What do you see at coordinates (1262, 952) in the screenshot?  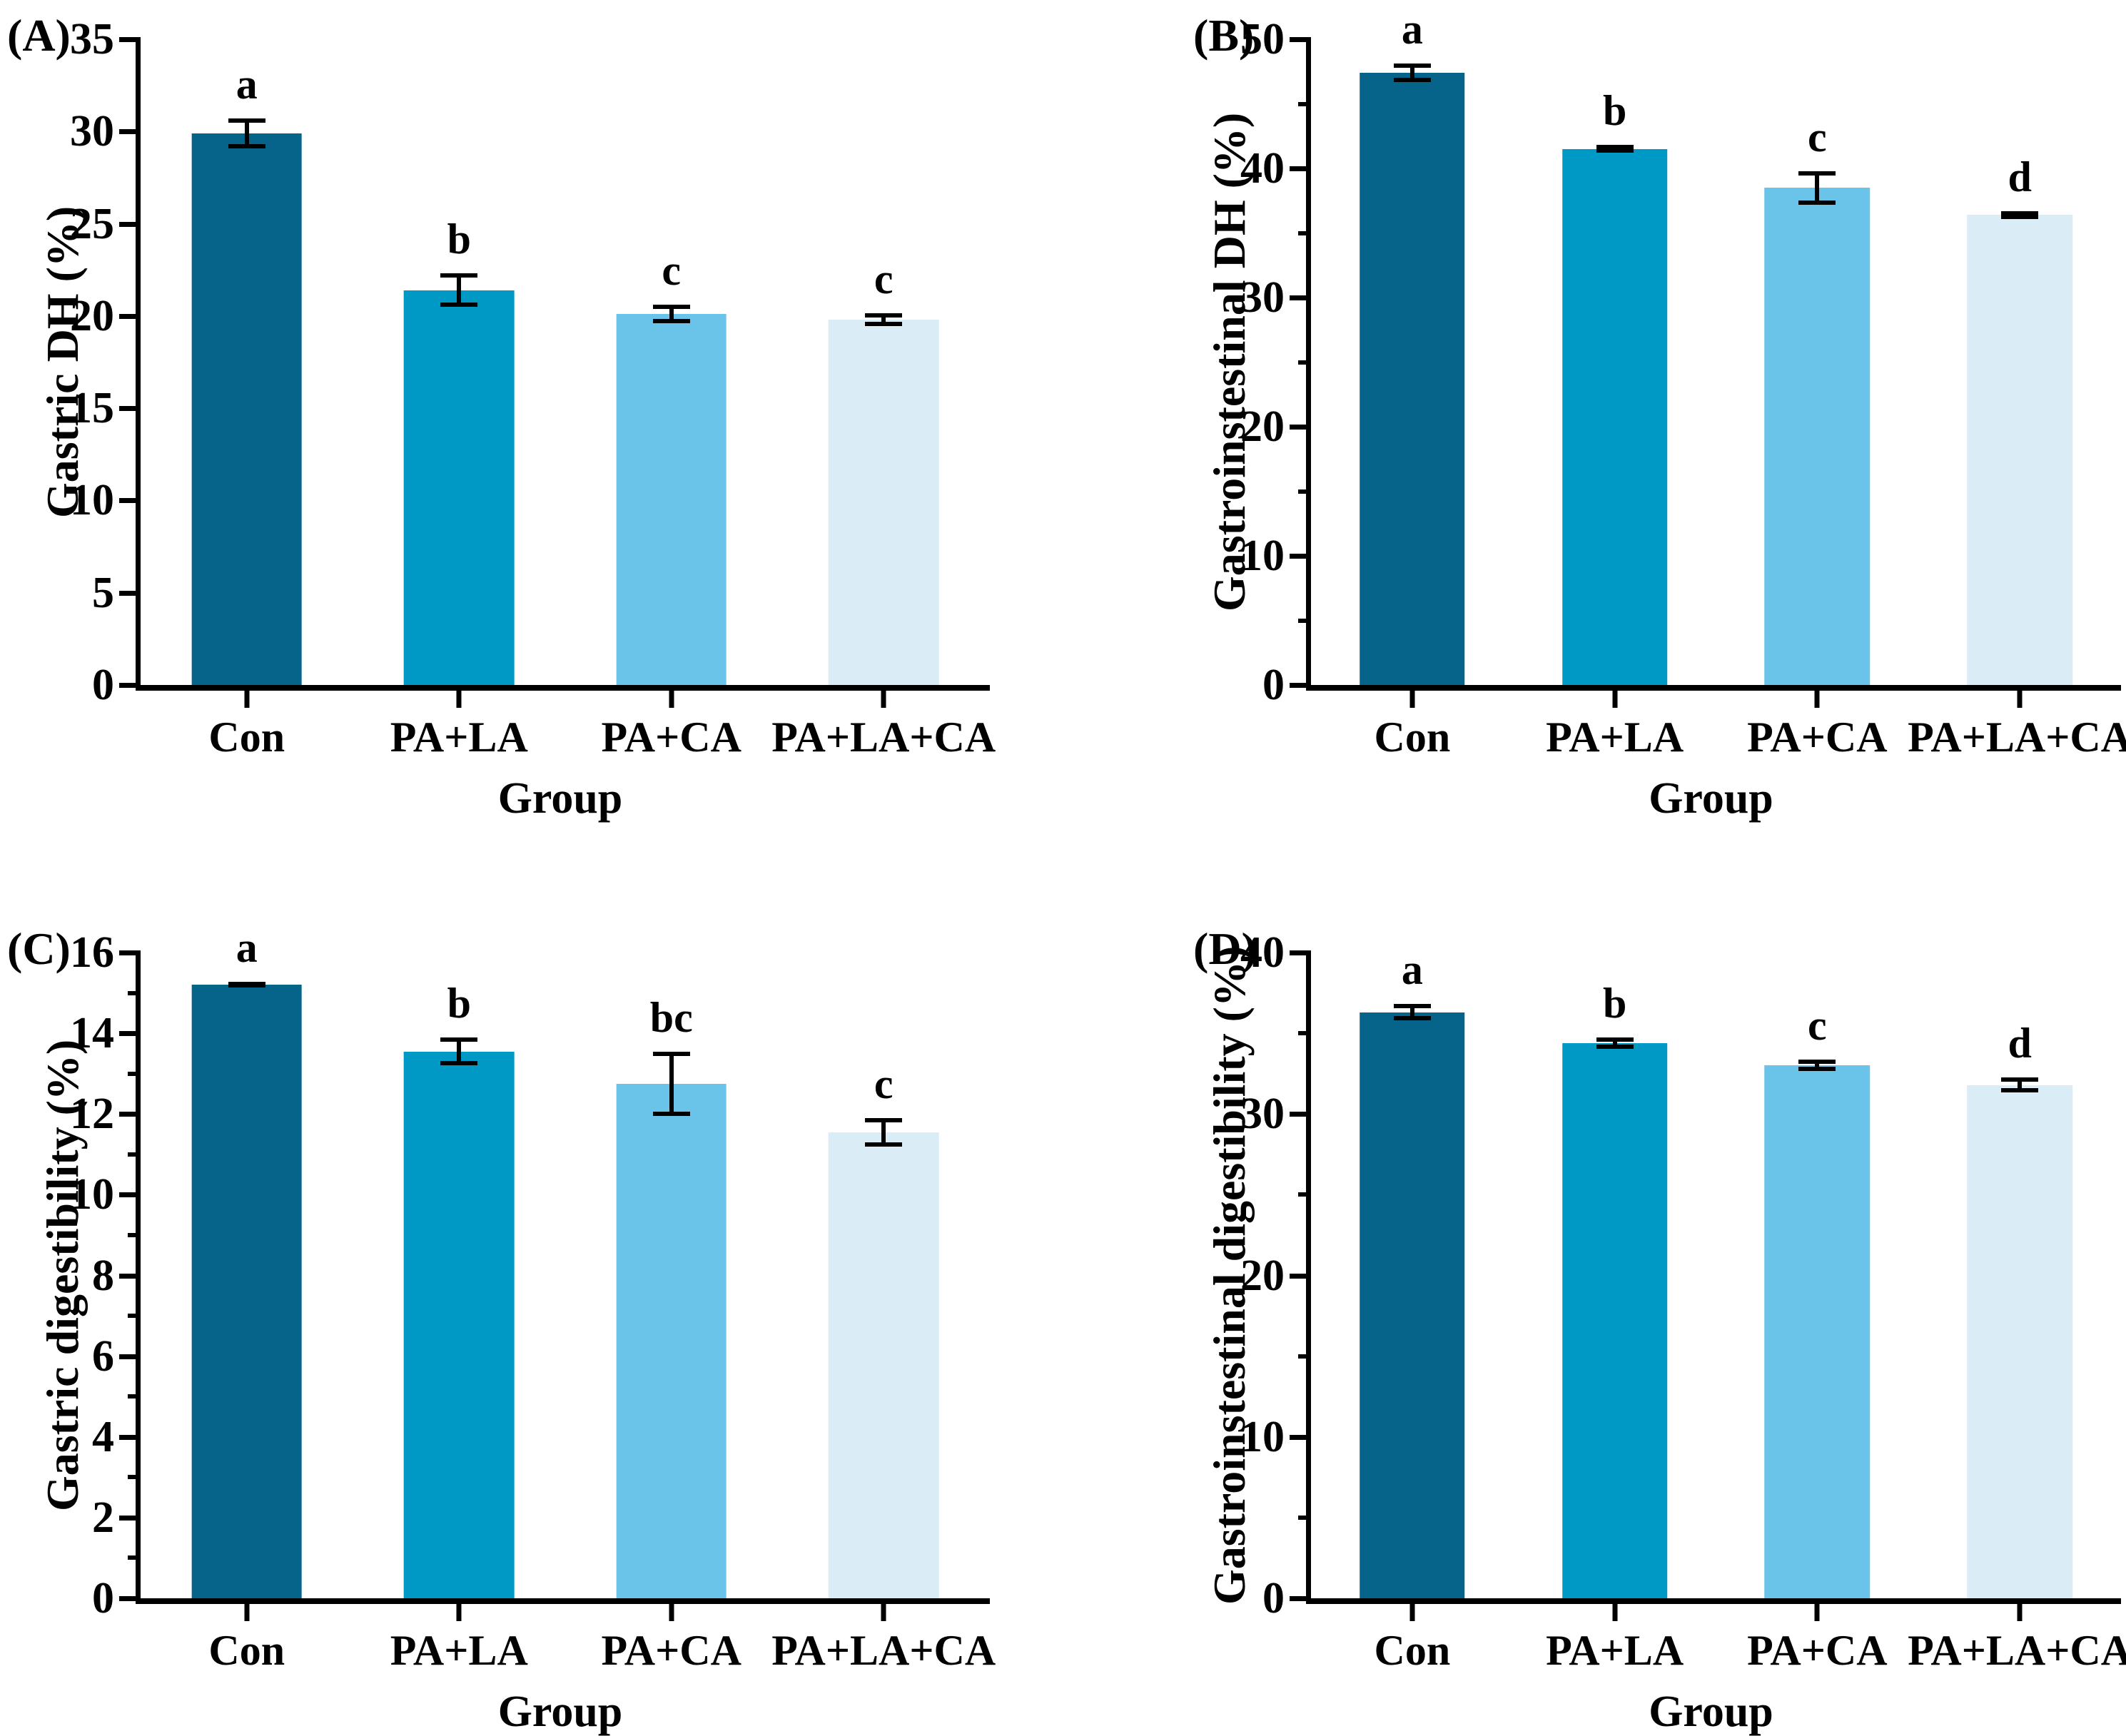 I see `y-axis-tick-label: 40` at bounding box center [1262, 952].